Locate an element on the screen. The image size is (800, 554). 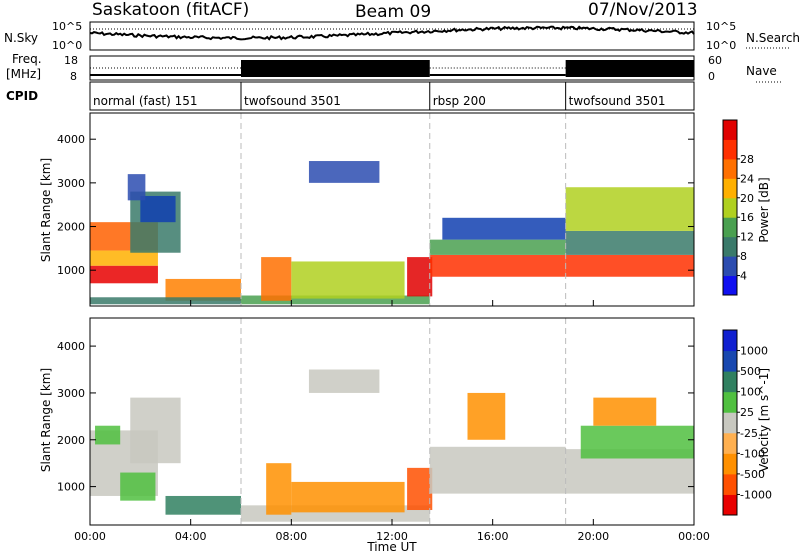
freq-right-label: Nave is located at coordinates (761, 71).